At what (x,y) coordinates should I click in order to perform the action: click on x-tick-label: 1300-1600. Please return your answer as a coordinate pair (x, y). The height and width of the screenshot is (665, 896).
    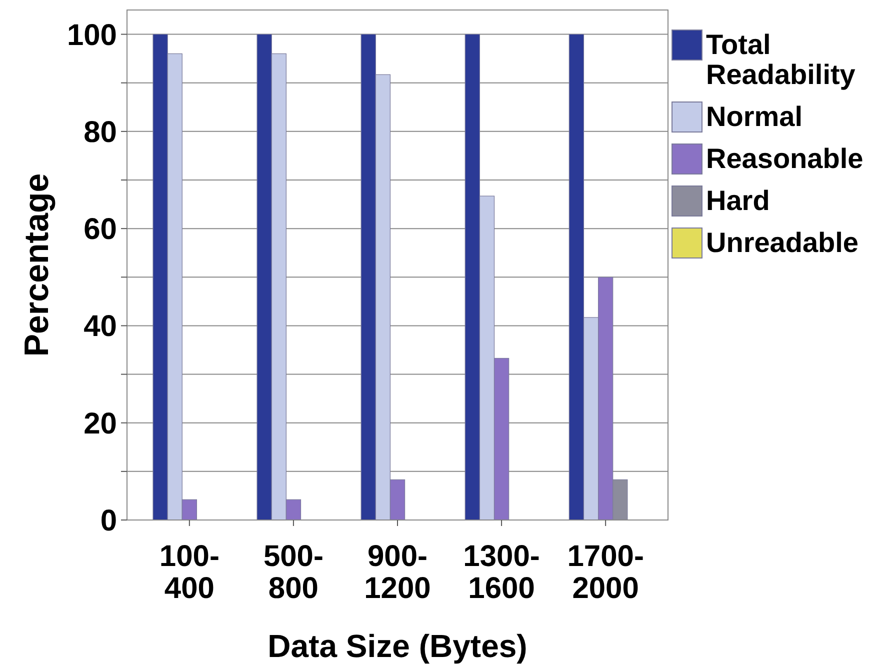
    Looking at the image, I should click on (501, 572).